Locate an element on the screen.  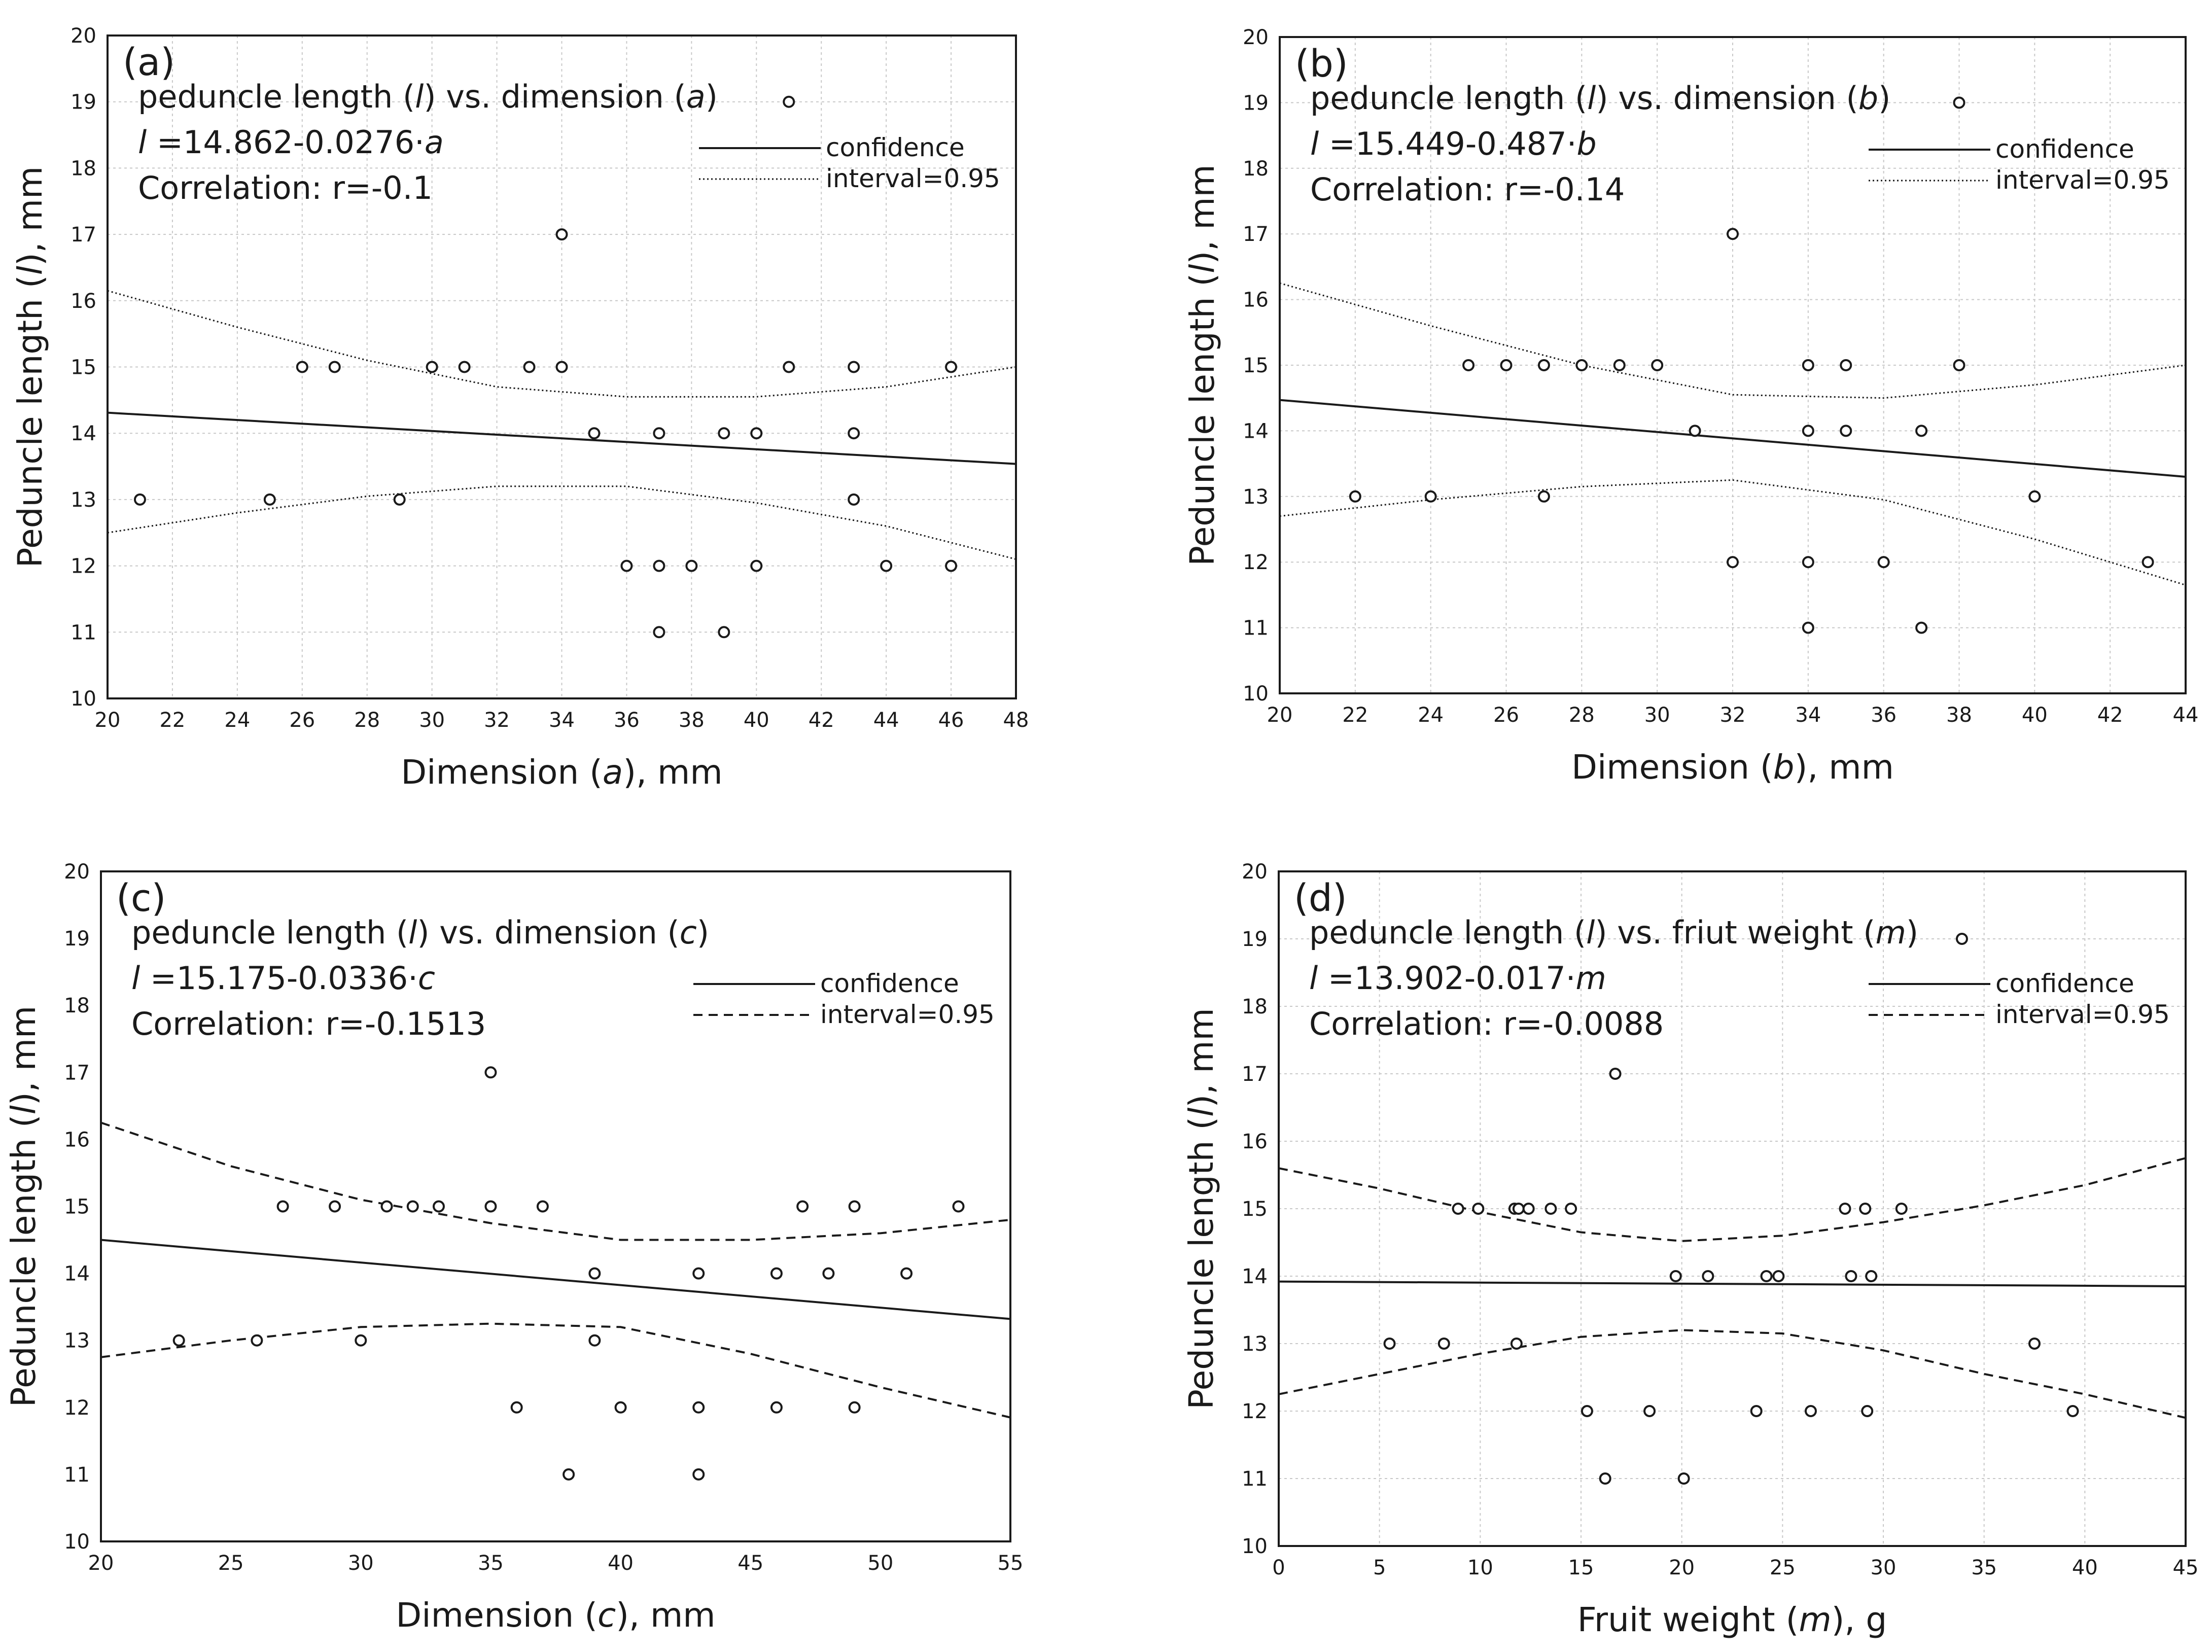
y-tick-label: 17 is located at coordinates (83, 235).